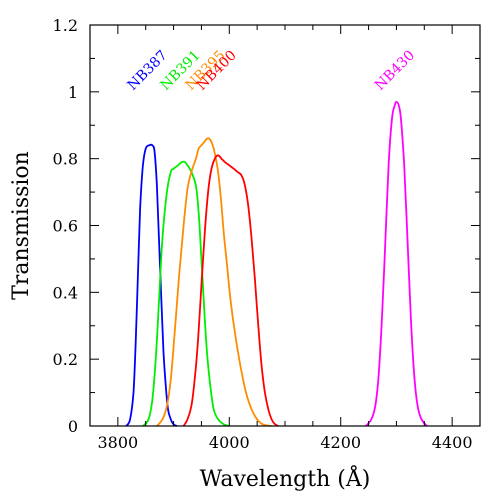 The height and width of the screenshot is (500, 500). What do you see at coordinates (395, 71) in the screenshot?
I see `filter-label-nb430: NB430` at bounding box center [395, 71].